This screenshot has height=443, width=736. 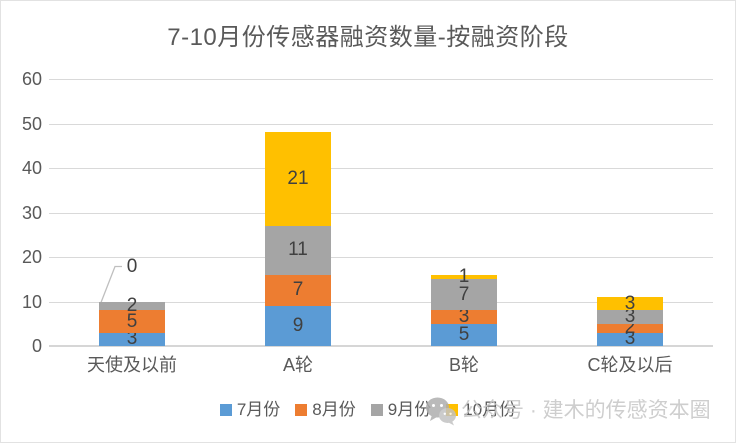 I want to click on category-label-天使及以前: 天使及以前, so click(x=132, y=365).